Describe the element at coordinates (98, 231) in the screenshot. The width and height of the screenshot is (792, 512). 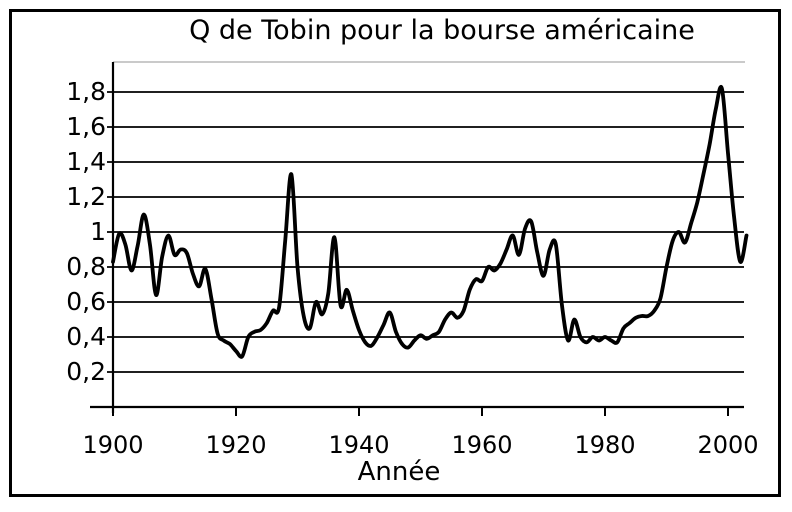
I see `y-tick-label: 1` at that location.